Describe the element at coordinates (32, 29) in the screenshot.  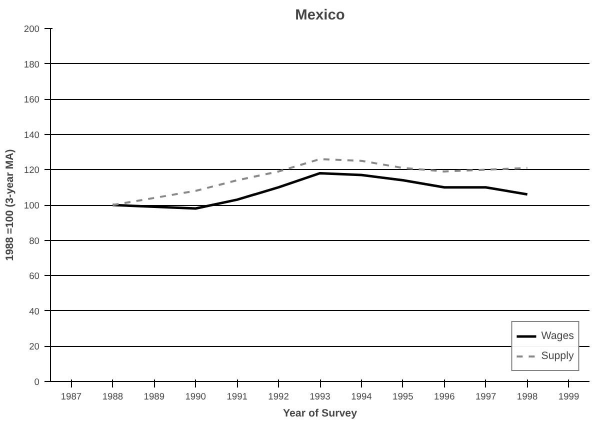
I see `y-tick-label: 200` at that location.